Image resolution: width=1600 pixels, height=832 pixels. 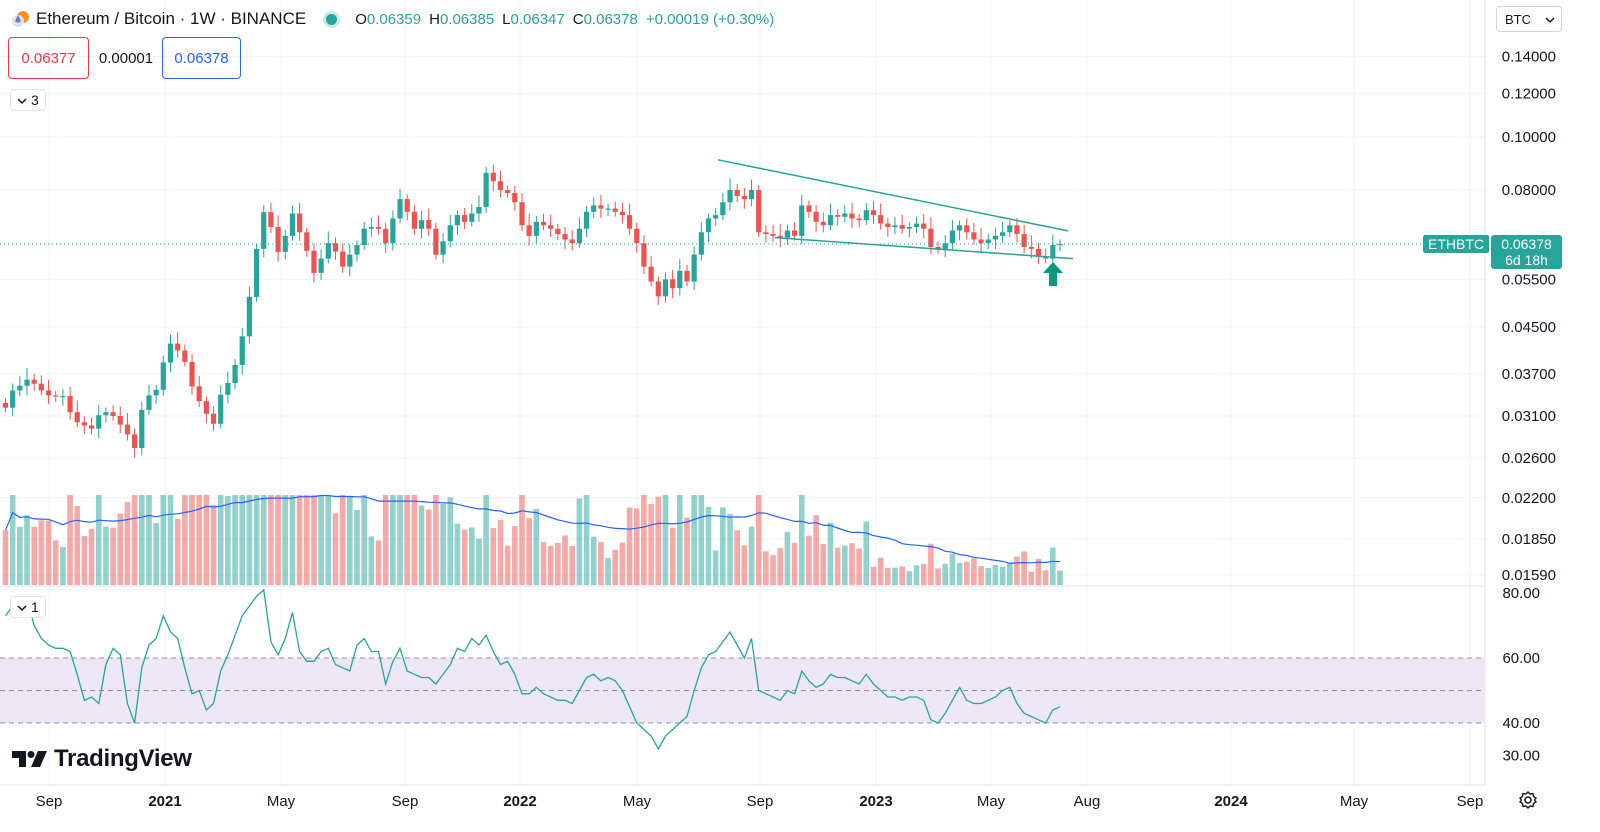 What do you see at coordinates (28, 100) in the screenshot?
I see `indicators-toggle: 3` at bounding box center [28, 100].